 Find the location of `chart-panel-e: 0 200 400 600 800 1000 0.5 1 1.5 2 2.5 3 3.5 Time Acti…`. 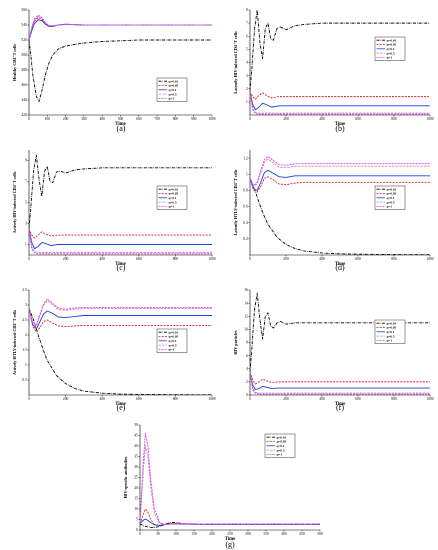

chart-panel-e: 0 200 400 600 800 1000 0.5 1 1.5 2 2.5 3 3.5 Time Acti… is located at coordinates (114, 350).